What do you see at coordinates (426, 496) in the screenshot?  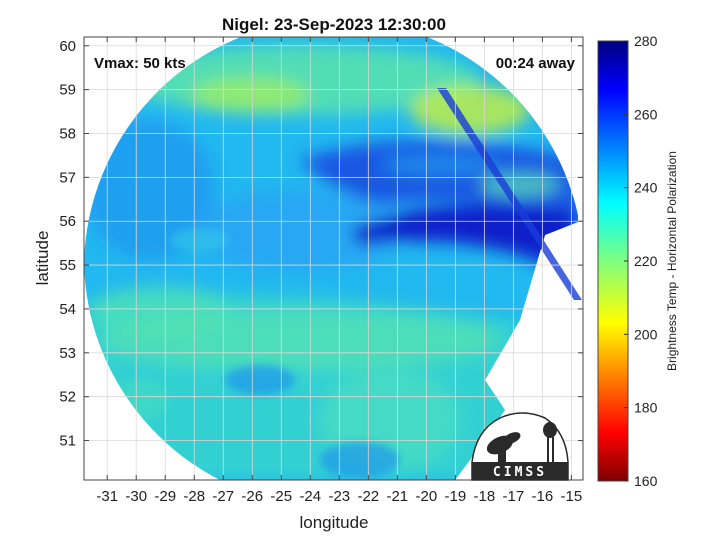 I see `x-tick-label: -20` at bounding box center [426, 496].